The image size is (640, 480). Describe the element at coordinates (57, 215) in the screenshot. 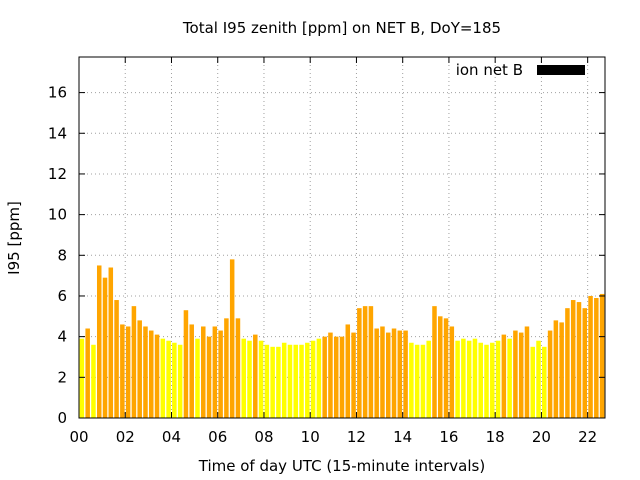

I see `y-tick-label: 10` at that location.